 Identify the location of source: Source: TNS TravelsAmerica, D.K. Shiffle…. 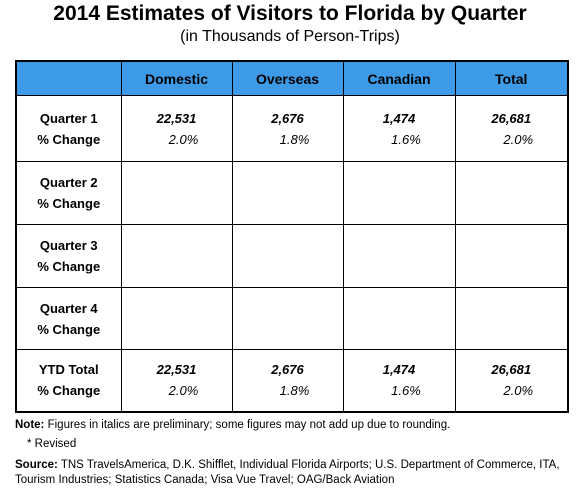
(295, 473).